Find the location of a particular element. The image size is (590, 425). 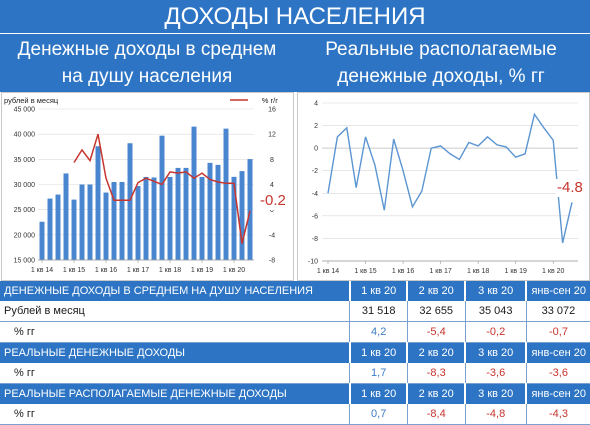

y-tick-label: -10 is located at coordinates (313, 262).